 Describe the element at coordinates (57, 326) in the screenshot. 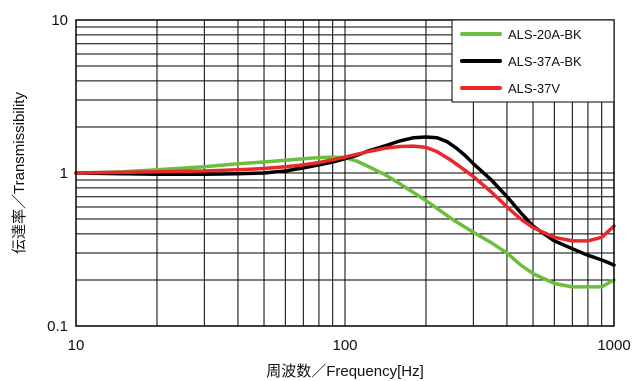

I see `y-tick-label-2: 0.1` at that location.